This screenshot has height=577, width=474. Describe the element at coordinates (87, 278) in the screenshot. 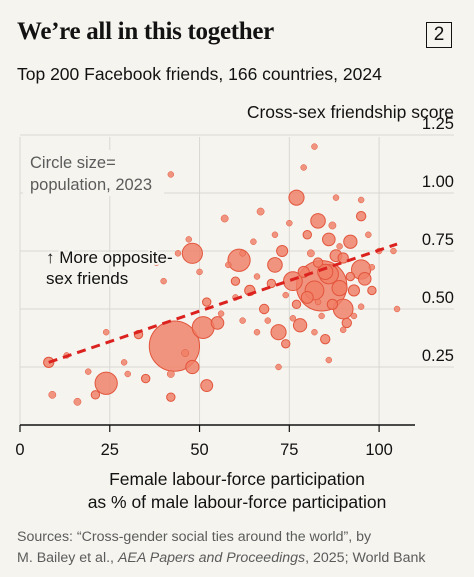

I see `annotation-line2: sex friends` at that location.